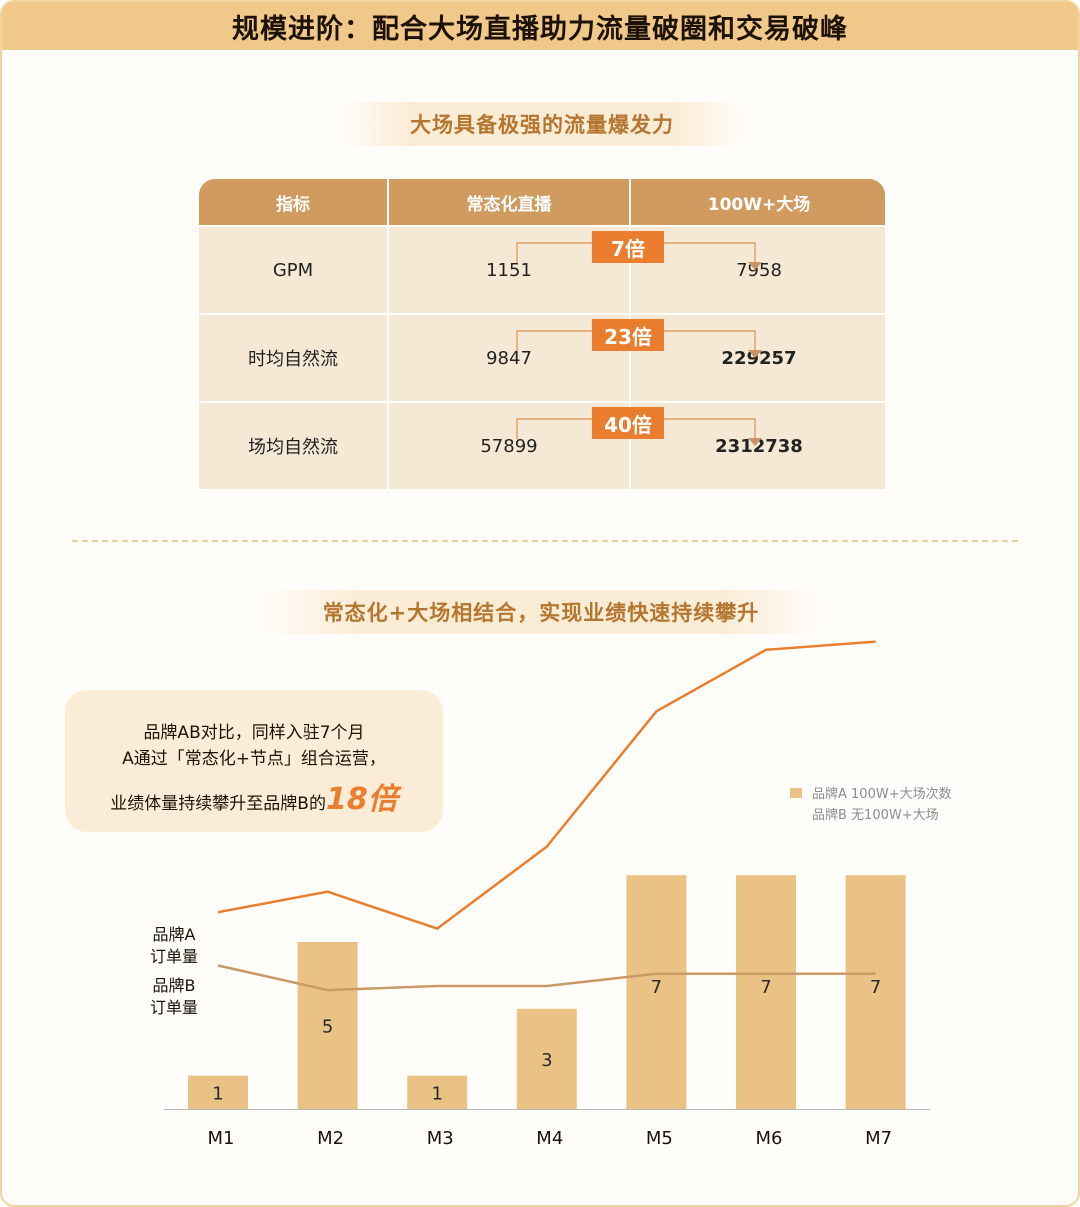  Describe the element at coordinates (174, 945) in the screenshot. I see `ylabel-brand-a: 品牌A 订单量` at that location.